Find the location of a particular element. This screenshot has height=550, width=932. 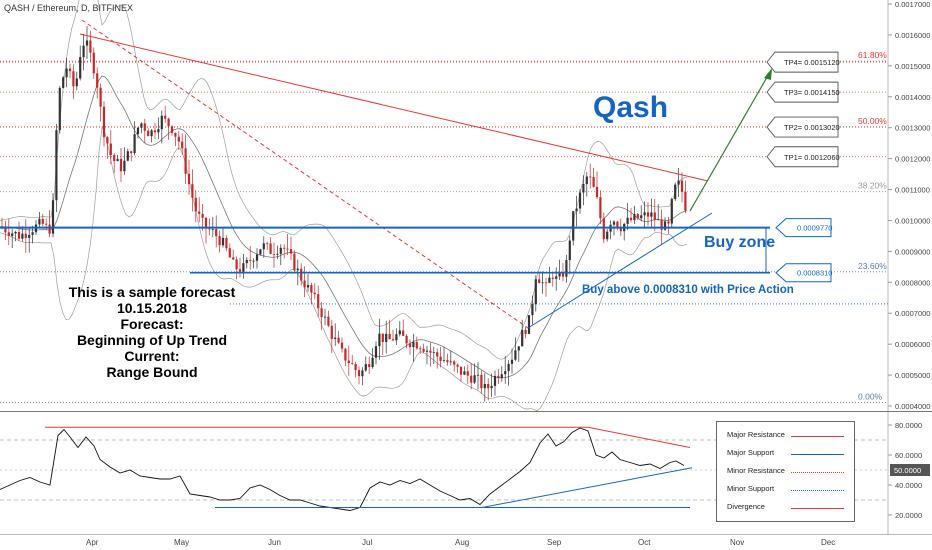

target-callout-box is located at coordinates (802, 92).